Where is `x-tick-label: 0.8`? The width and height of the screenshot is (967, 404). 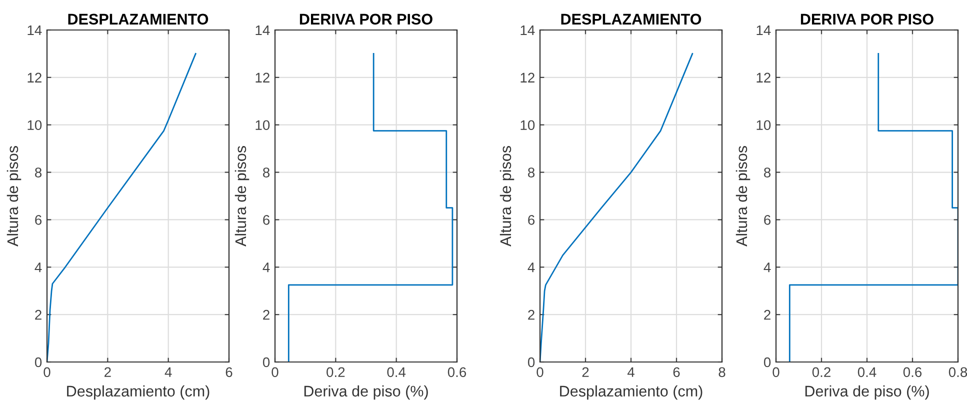 x-tick-label: 0.8 is located at coordinates (957, 372).